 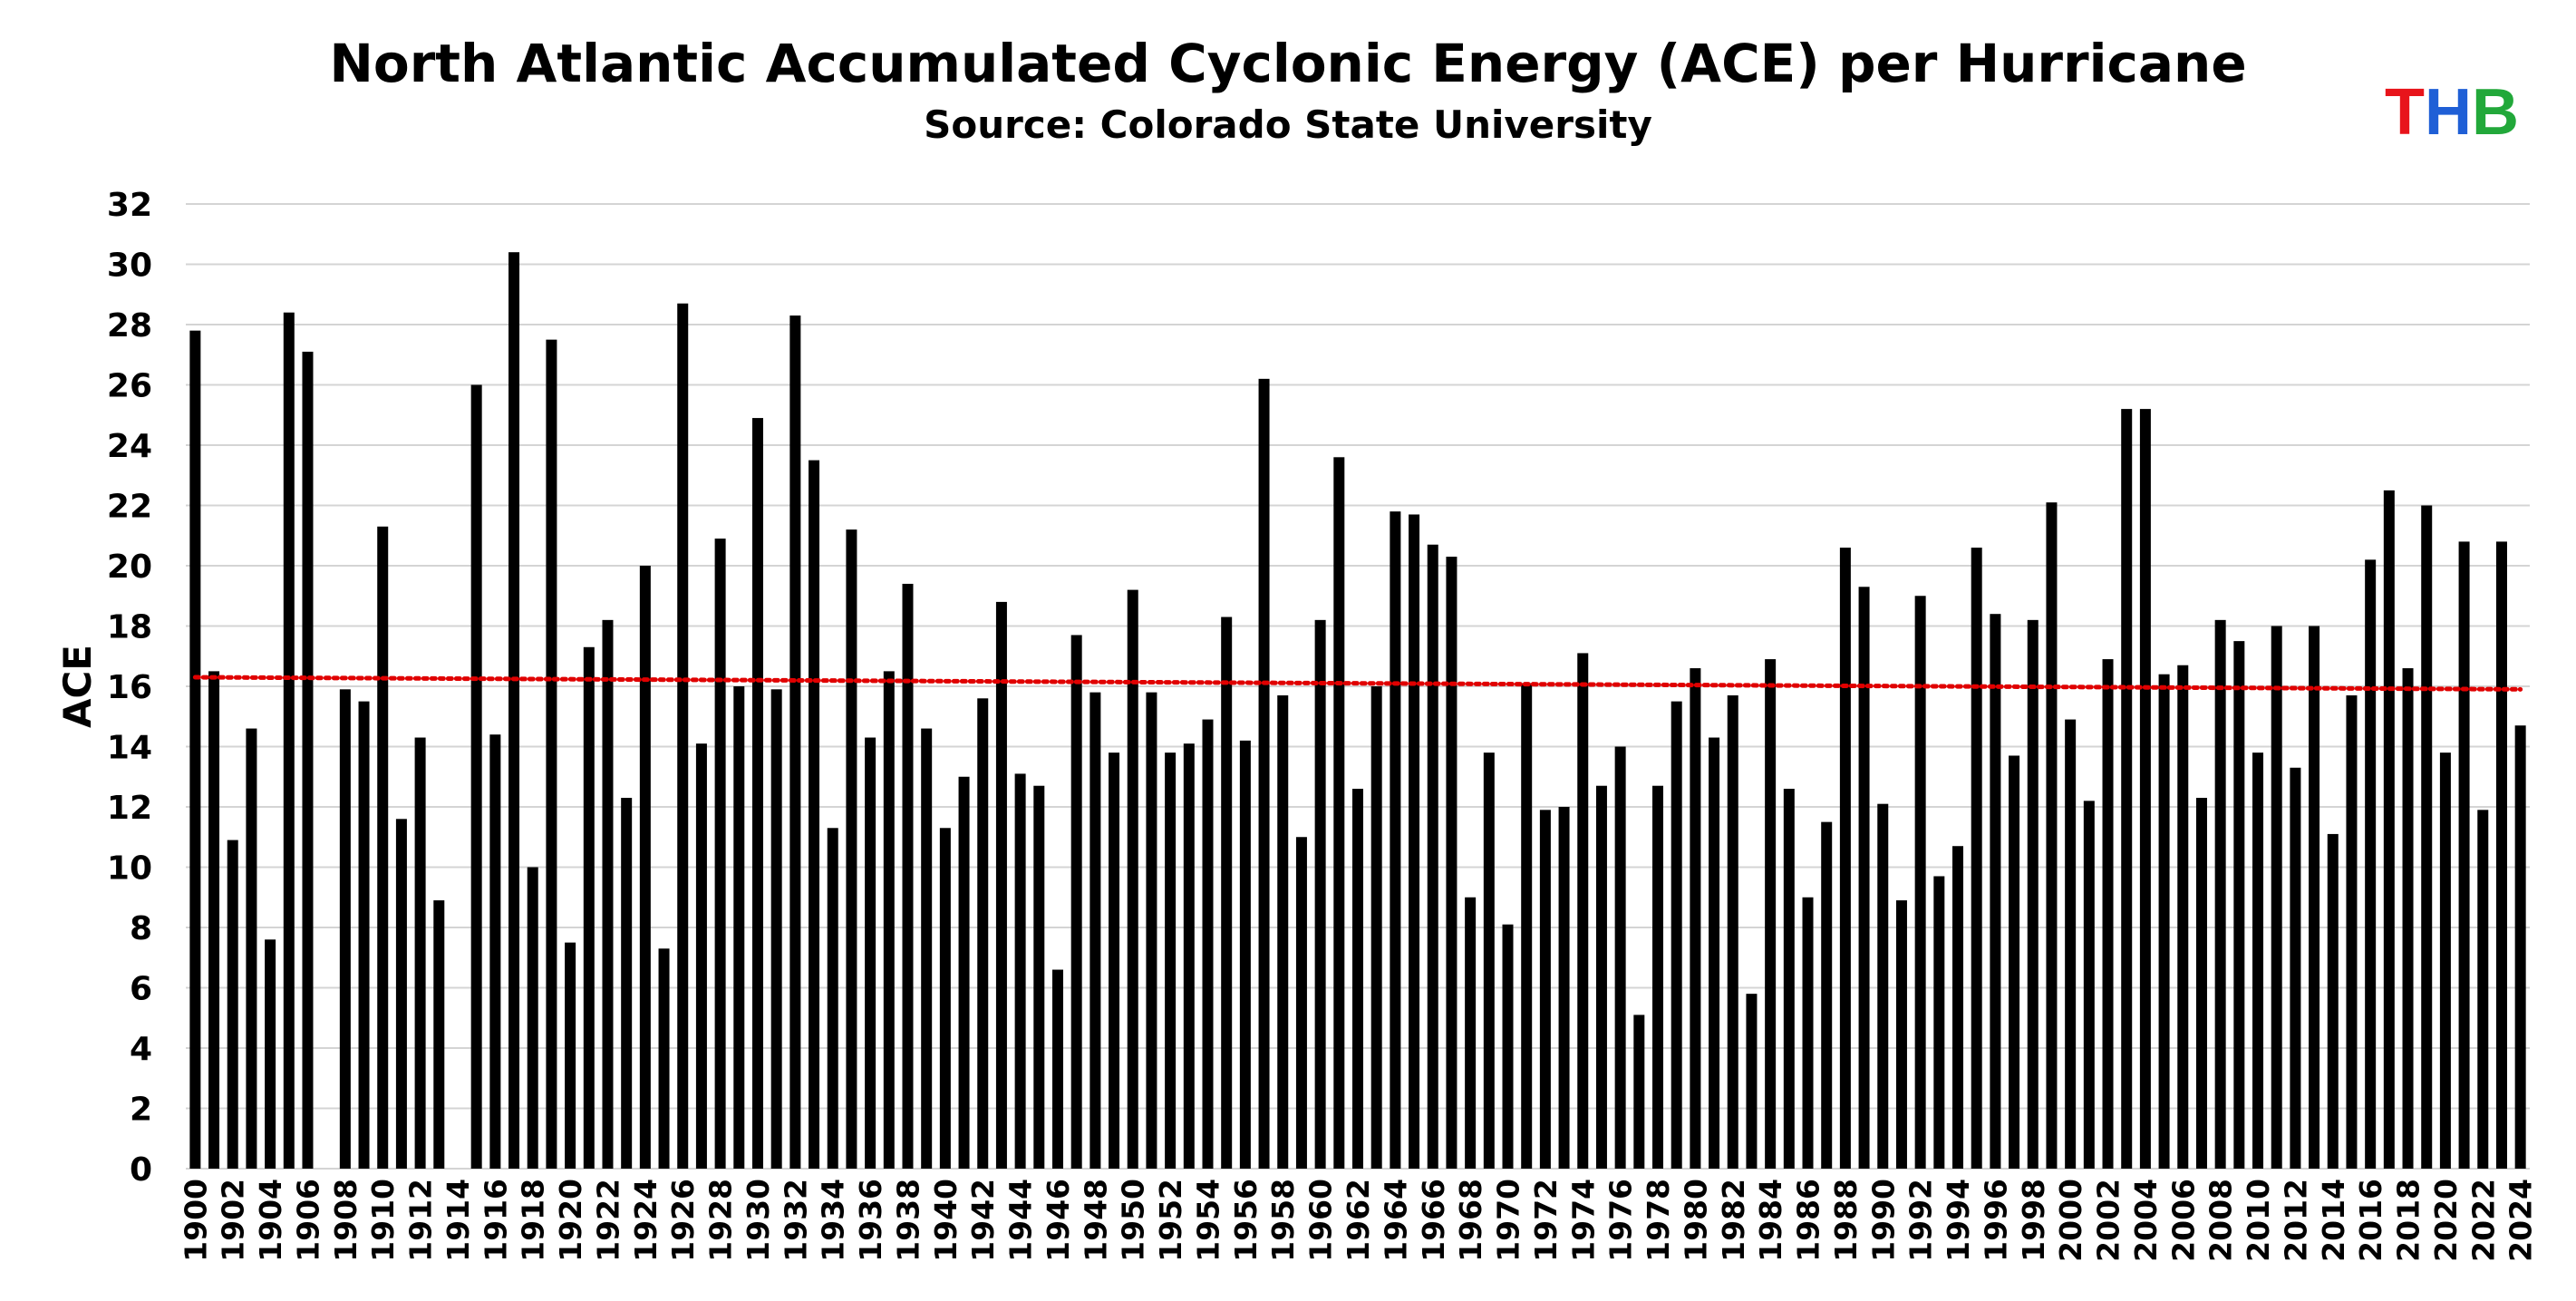 What do you see at coordinates (870, 1221) in the screenshot?
I see `x-tick-label: 1936` at bounding box center [870, 1221].